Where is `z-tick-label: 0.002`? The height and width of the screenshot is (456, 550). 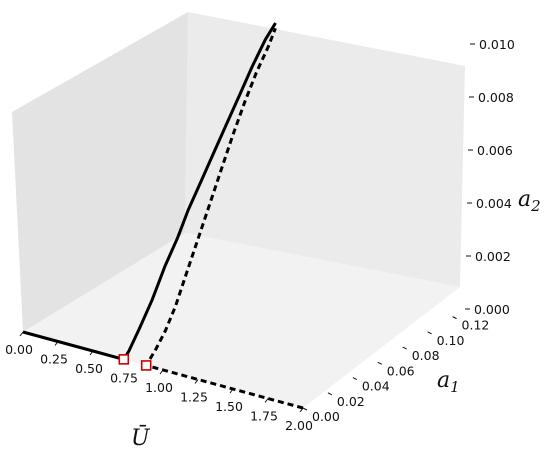 z-tick-label: 0.002 is located at coordinates (493, 256).